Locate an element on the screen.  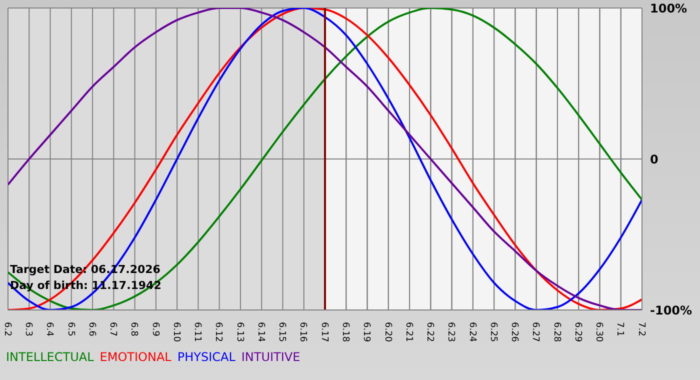
y-tick-label: 100% is located at coordinates (669, 8).